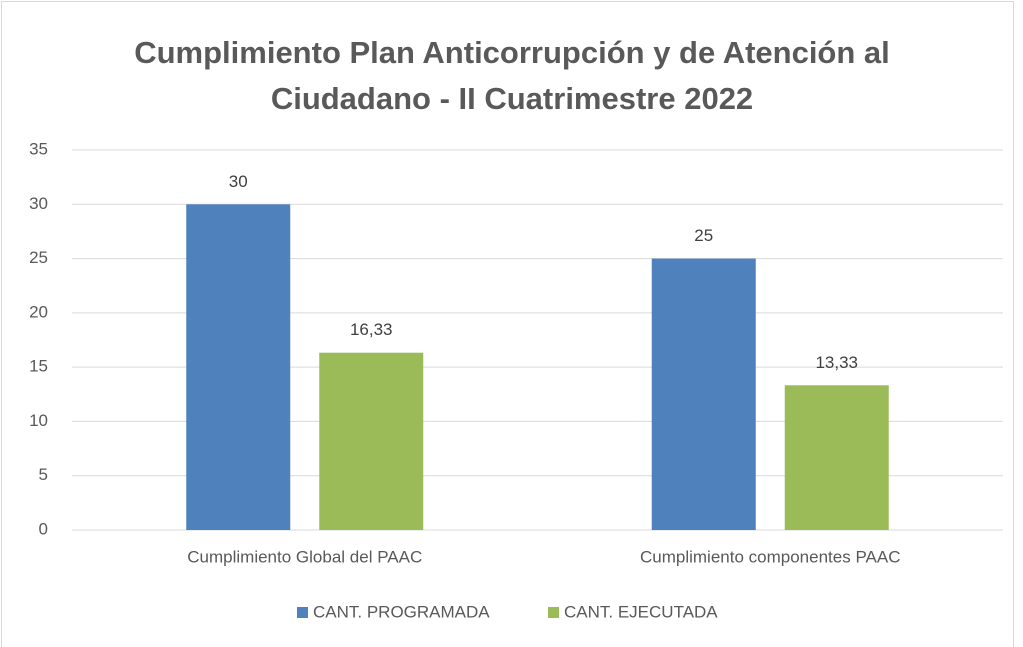 The width and height of the screenshot is (1023, 647). What do you see at coordinates (371, 329) in the screenshot?
I see `data-label: 16,33` at bounding box center [371, 329].